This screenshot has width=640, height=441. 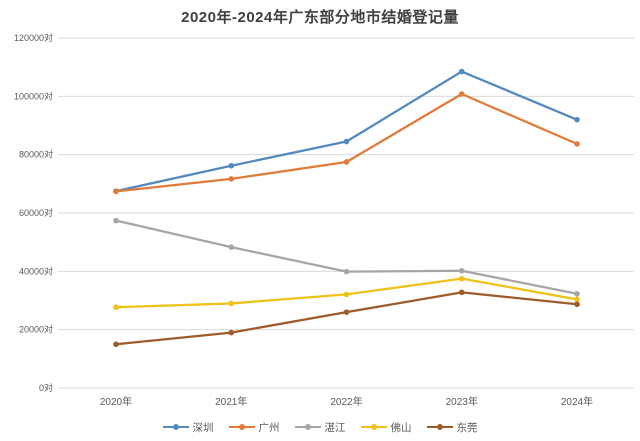 I want to click on y-tick-label: 120000对, so click(x=33, y=37).